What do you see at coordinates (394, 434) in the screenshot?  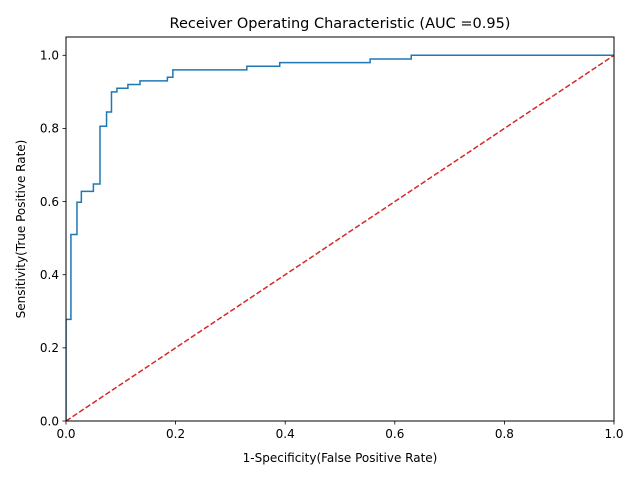 I see `x-tick-label: 0.6` at bounding box center [394, 434].